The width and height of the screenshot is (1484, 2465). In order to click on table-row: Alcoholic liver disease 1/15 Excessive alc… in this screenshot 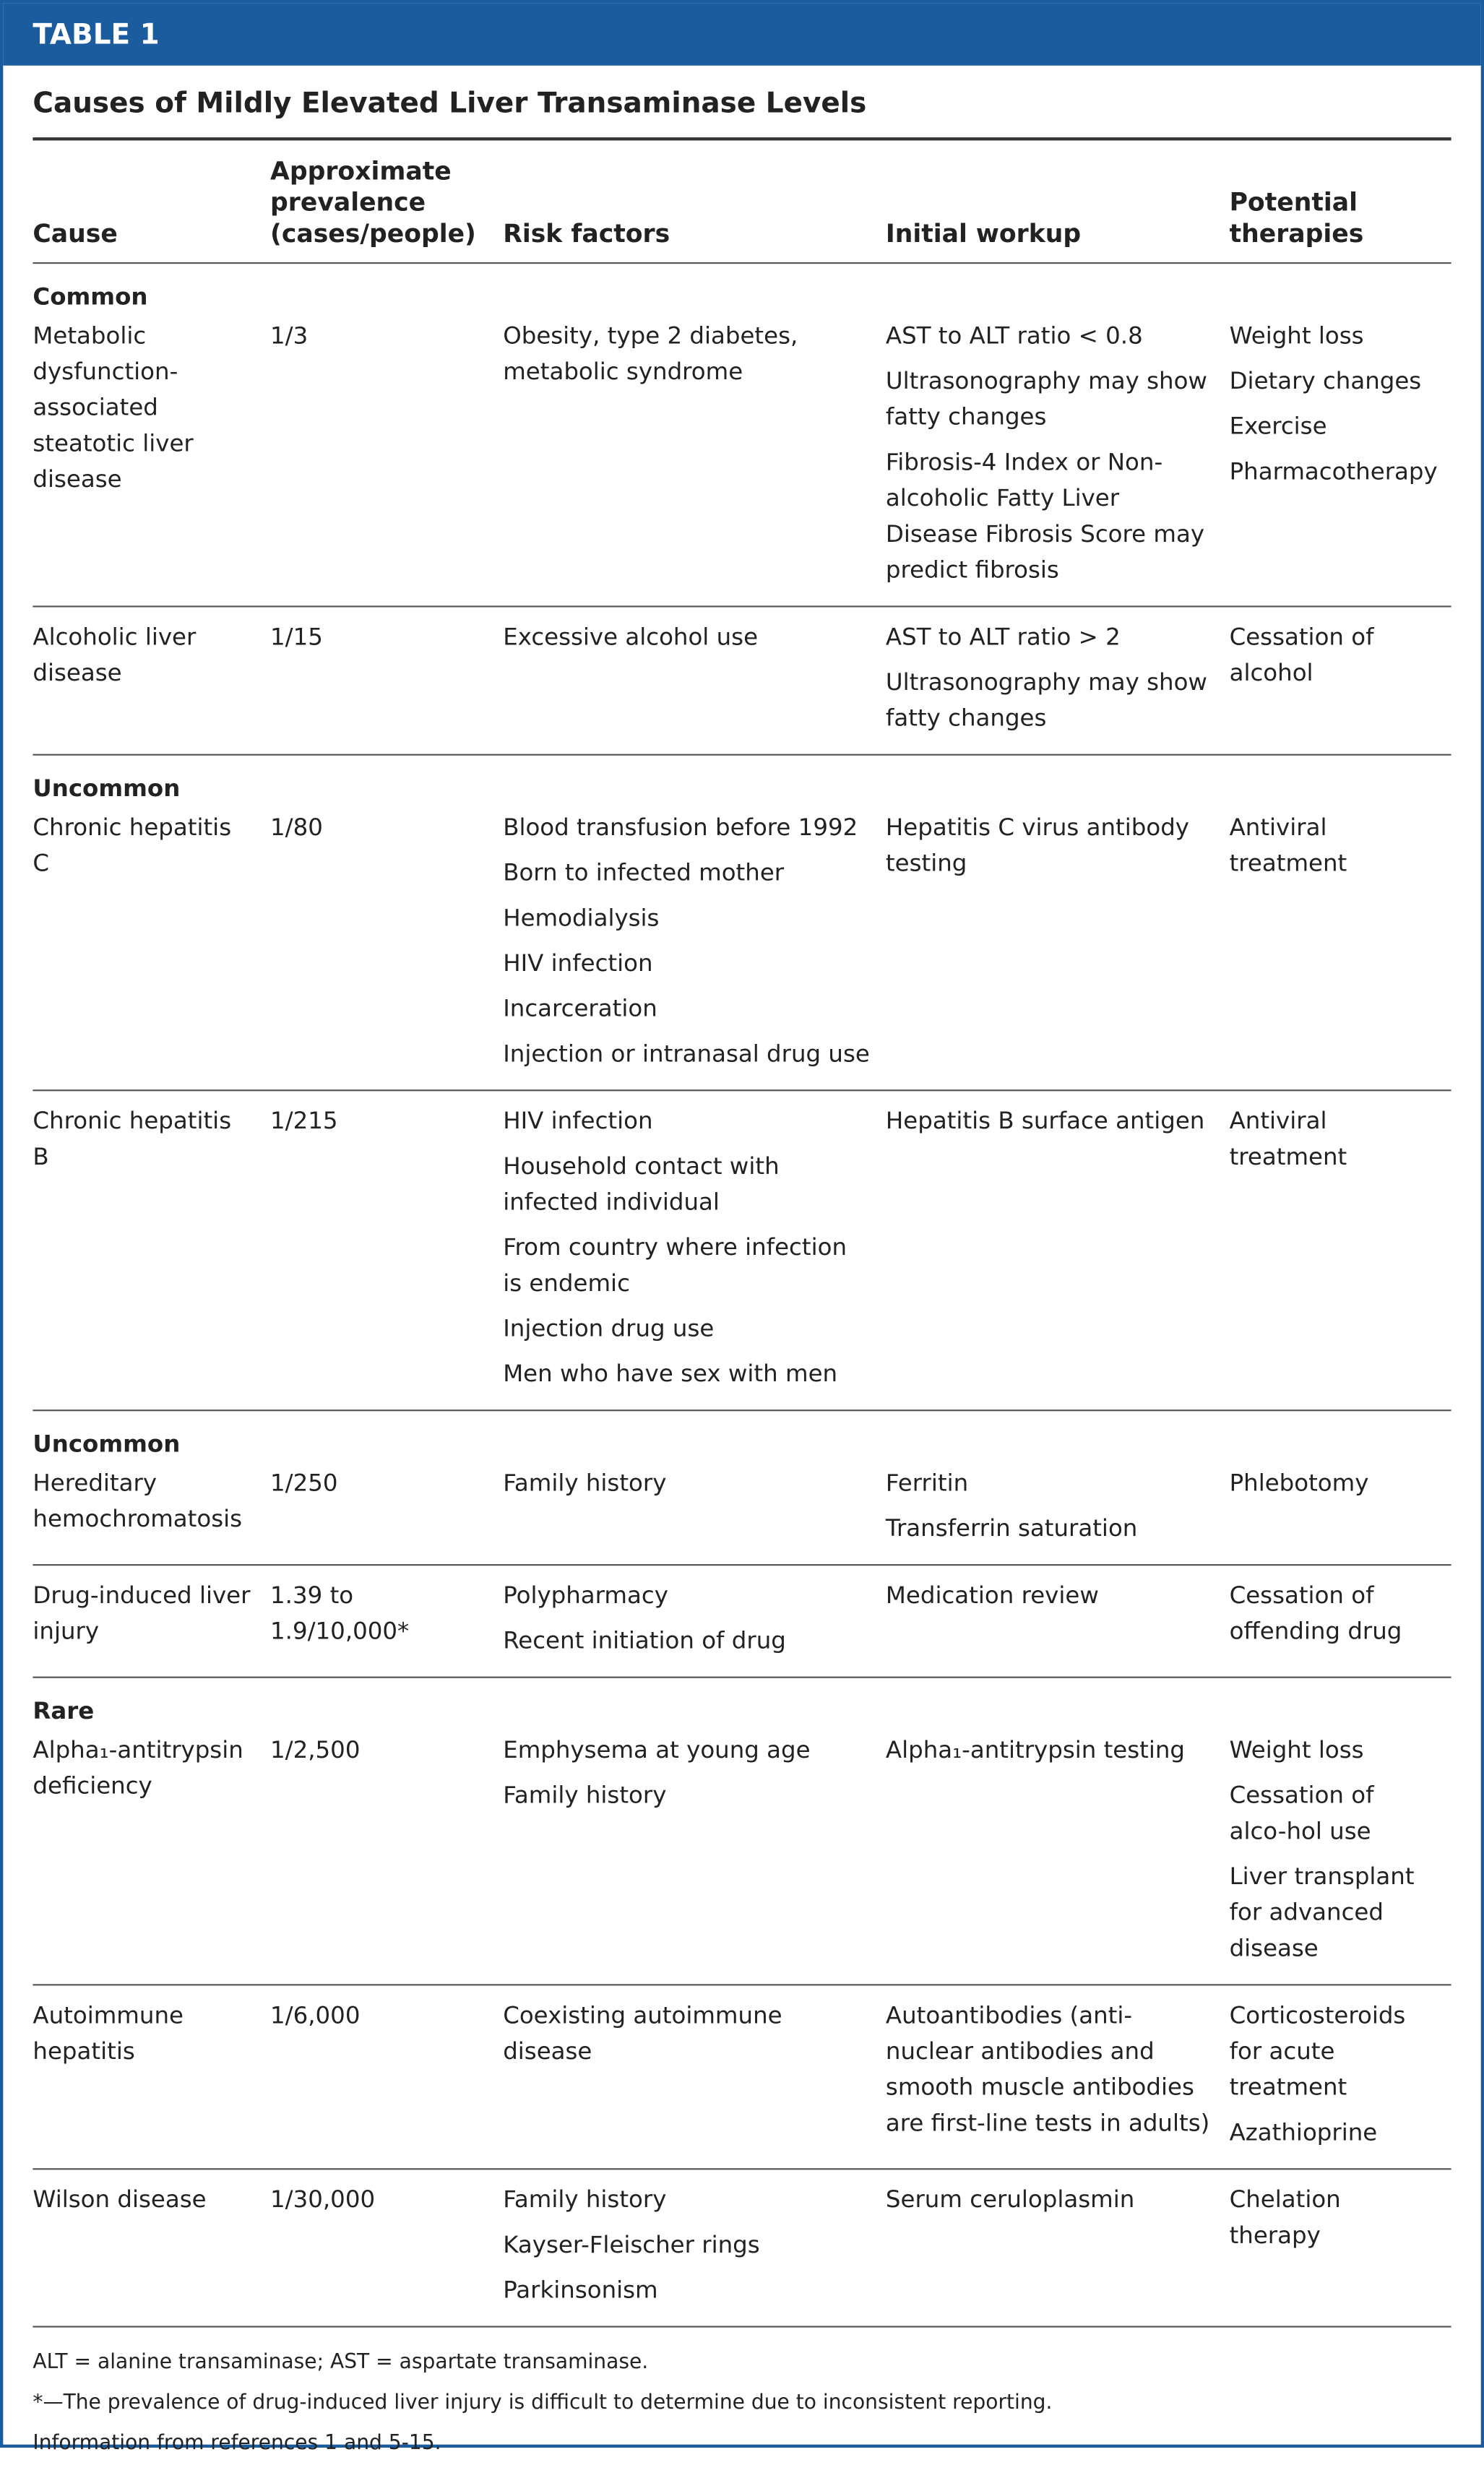, I will do `click(742, 682)`.